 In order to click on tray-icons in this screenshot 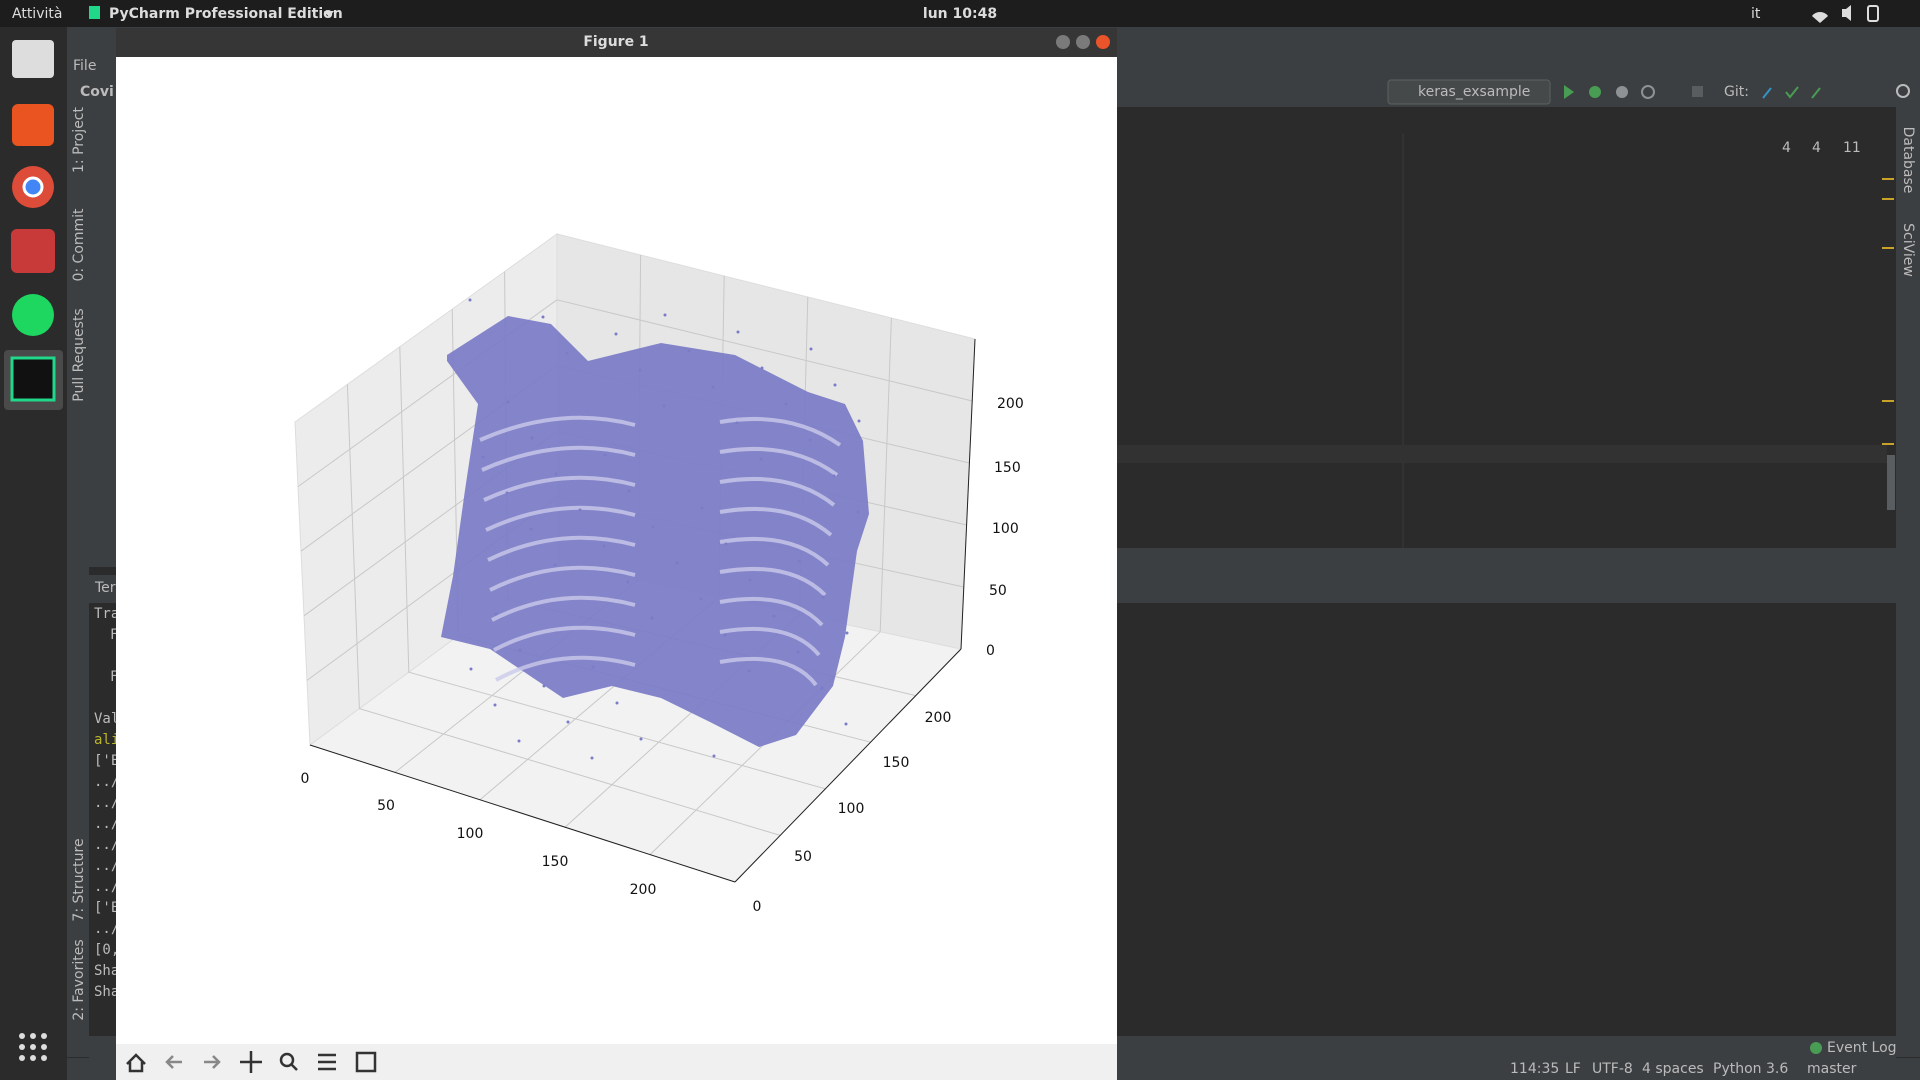, I will do `click(1845, 14)`.